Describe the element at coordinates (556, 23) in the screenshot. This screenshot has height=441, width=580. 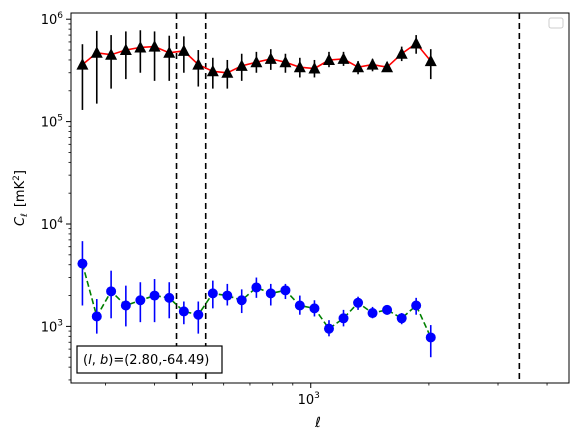
I see `legend-box` at that location.